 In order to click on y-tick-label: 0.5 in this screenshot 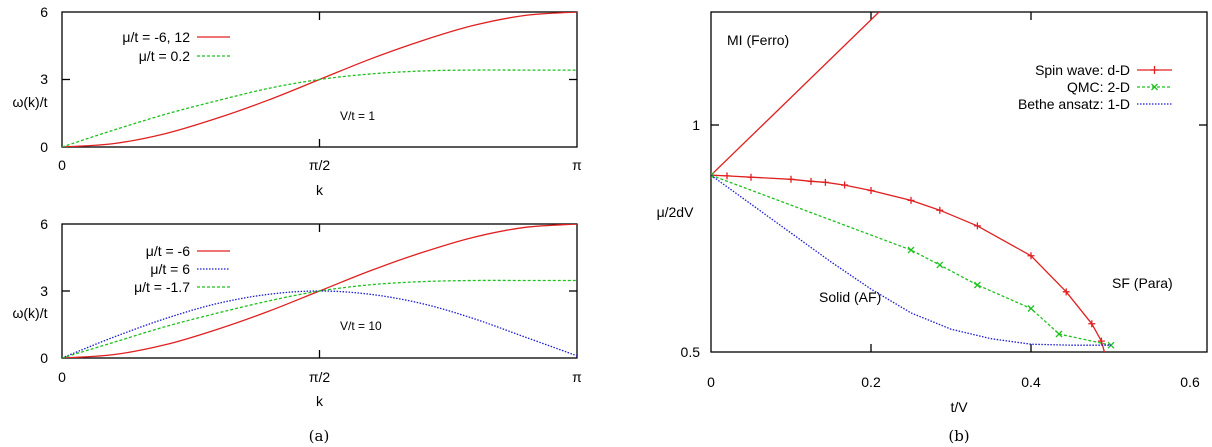, I will do `click(691, 352)`.